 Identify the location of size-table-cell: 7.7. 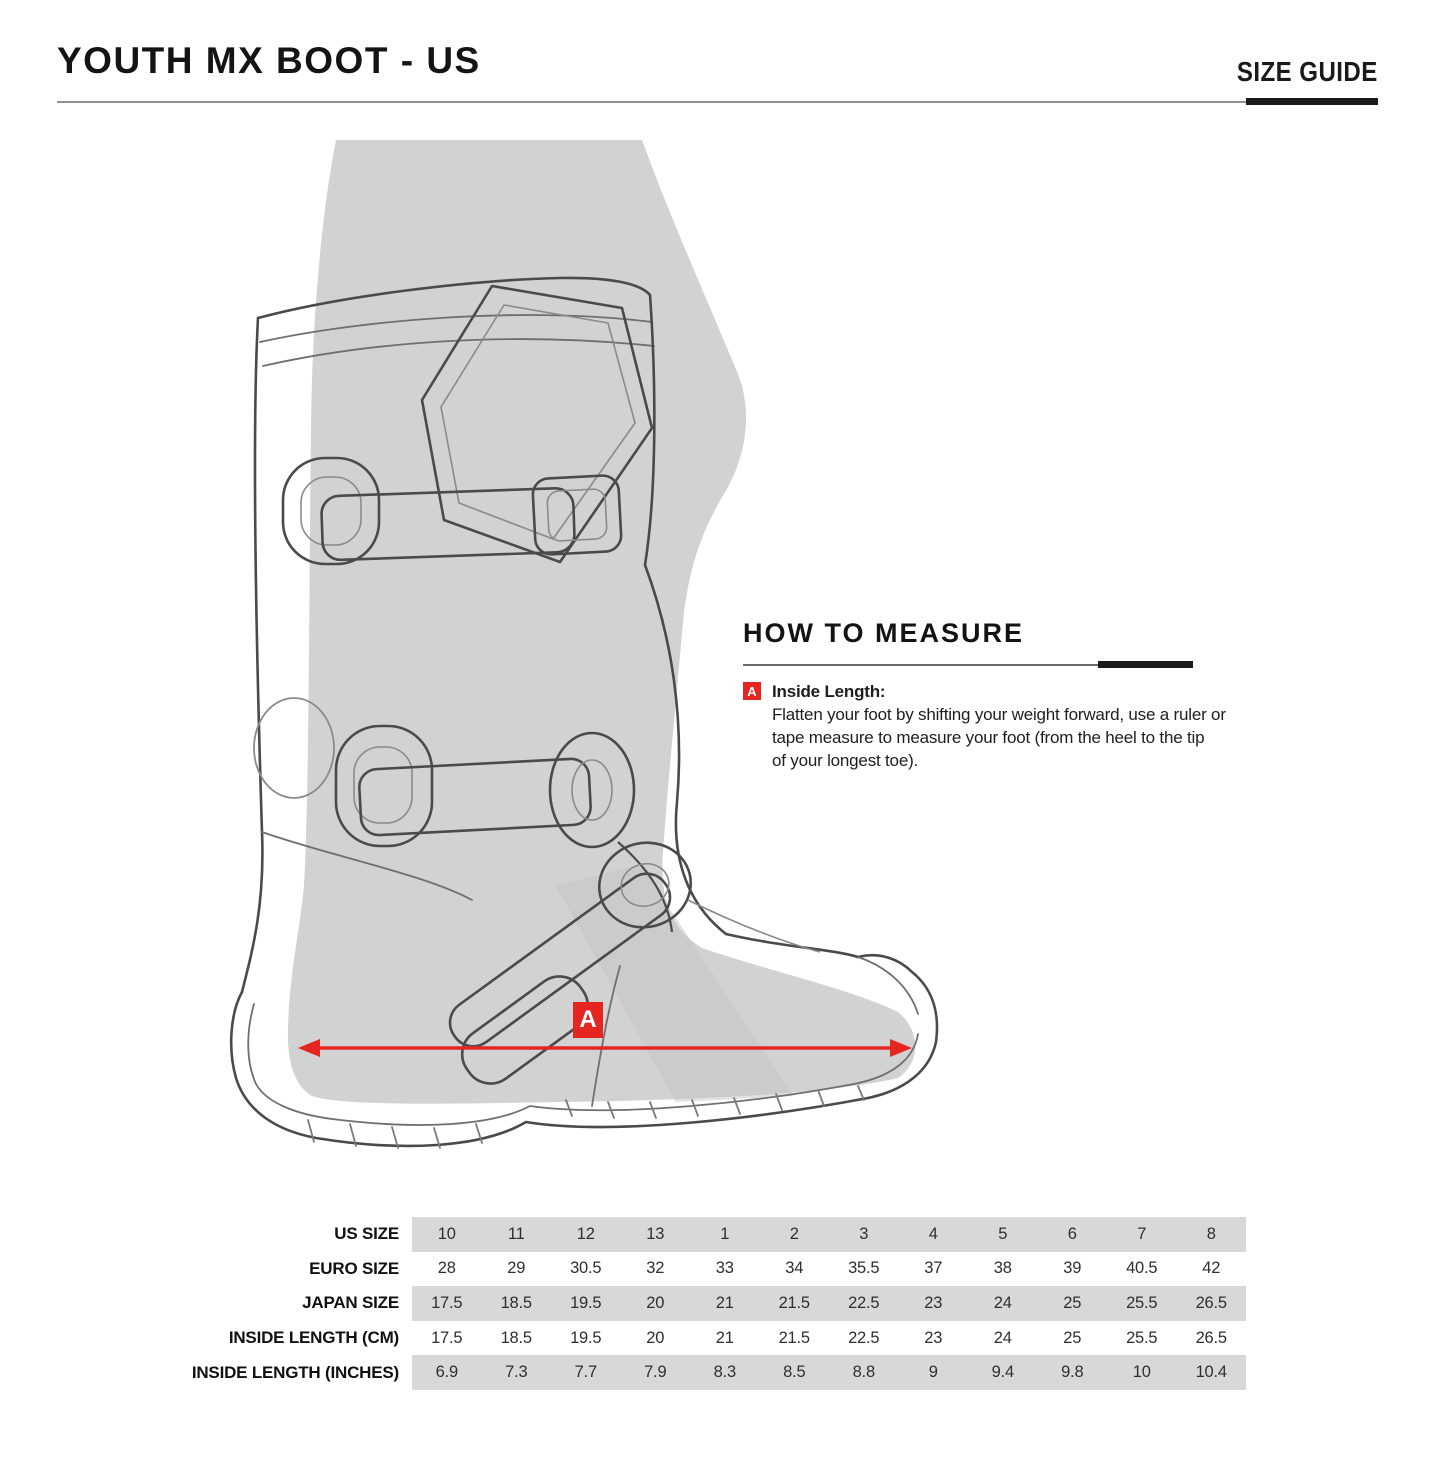
(586, 1372).